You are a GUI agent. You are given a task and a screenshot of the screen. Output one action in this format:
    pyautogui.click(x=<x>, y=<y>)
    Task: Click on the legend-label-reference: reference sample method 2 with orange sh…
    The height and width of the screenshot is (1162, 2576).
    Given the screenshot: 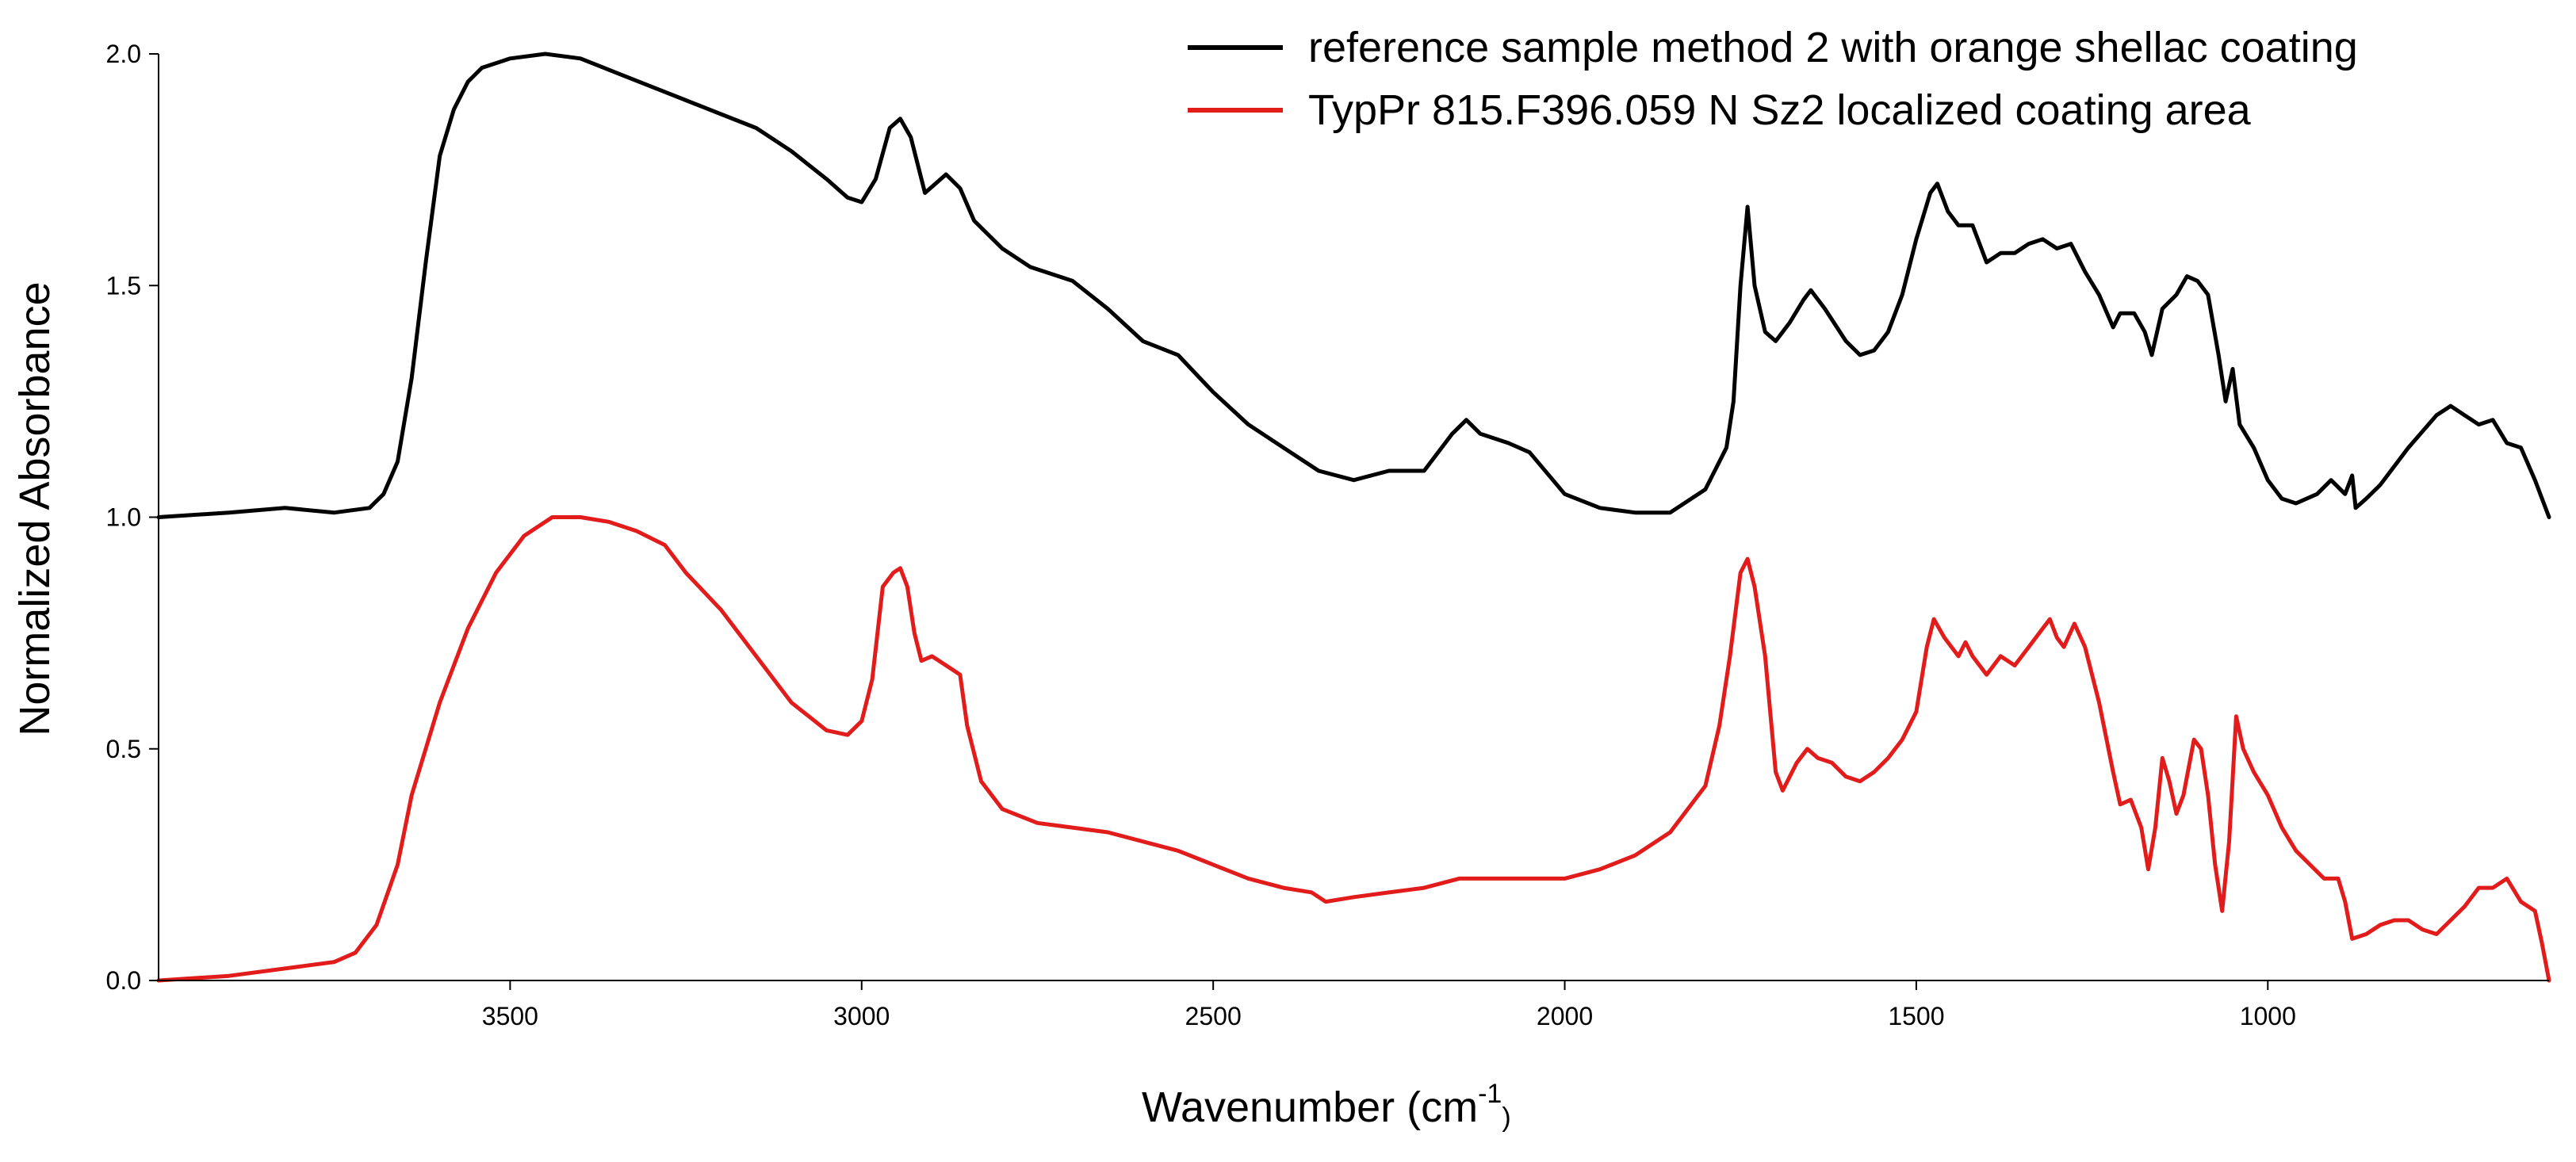 What is the action you would take?
    pyautogui.click(x=1833, y=47)
    